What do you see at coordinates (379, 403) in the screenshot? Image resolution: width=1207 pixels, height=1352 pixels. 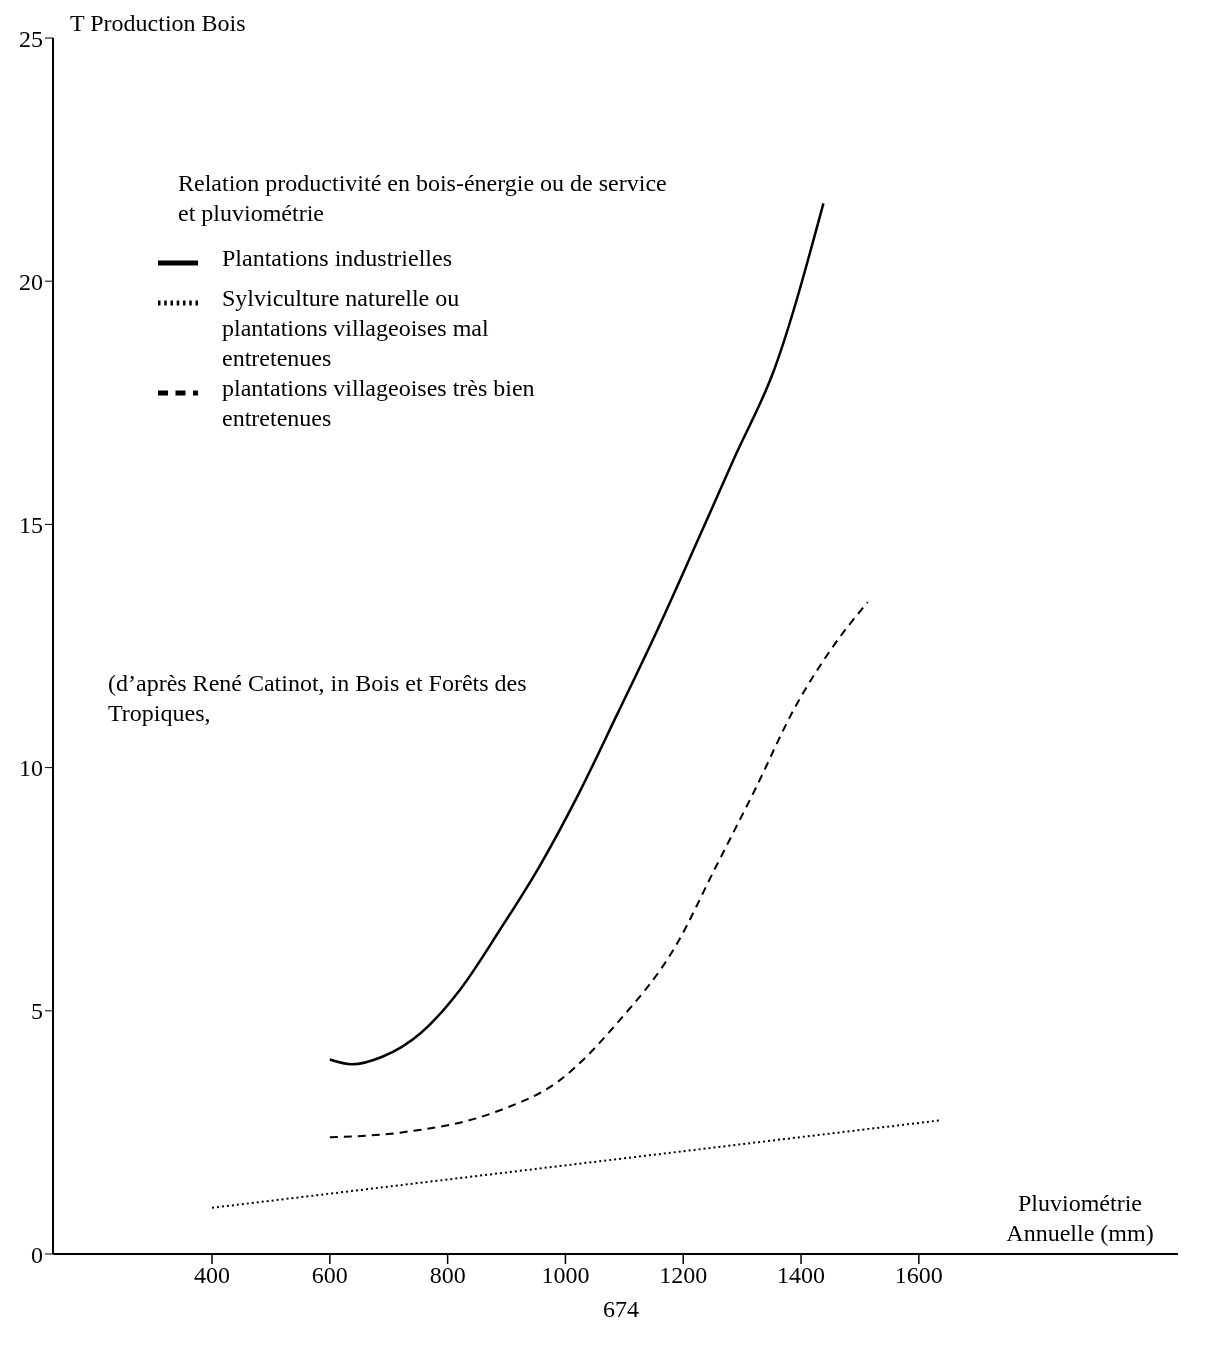 I see `legend-label: plantations villageoises très bien entretenues` at bounding box center [379, 403].